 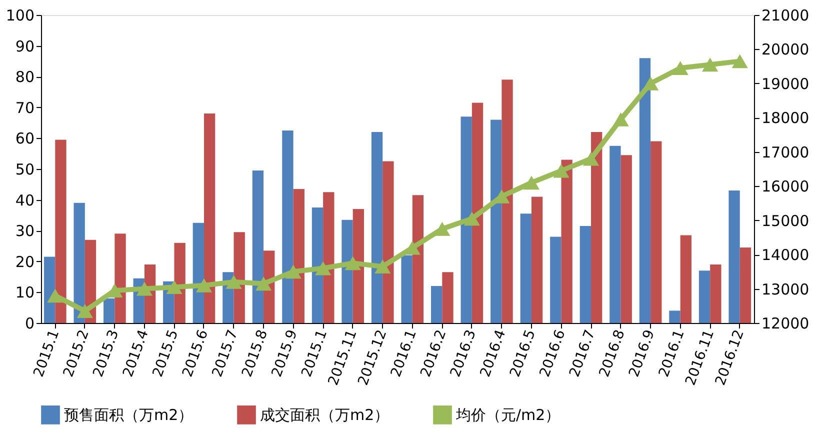 I want to click on y2-tick-label: 19000, so click(x=786, y=83).